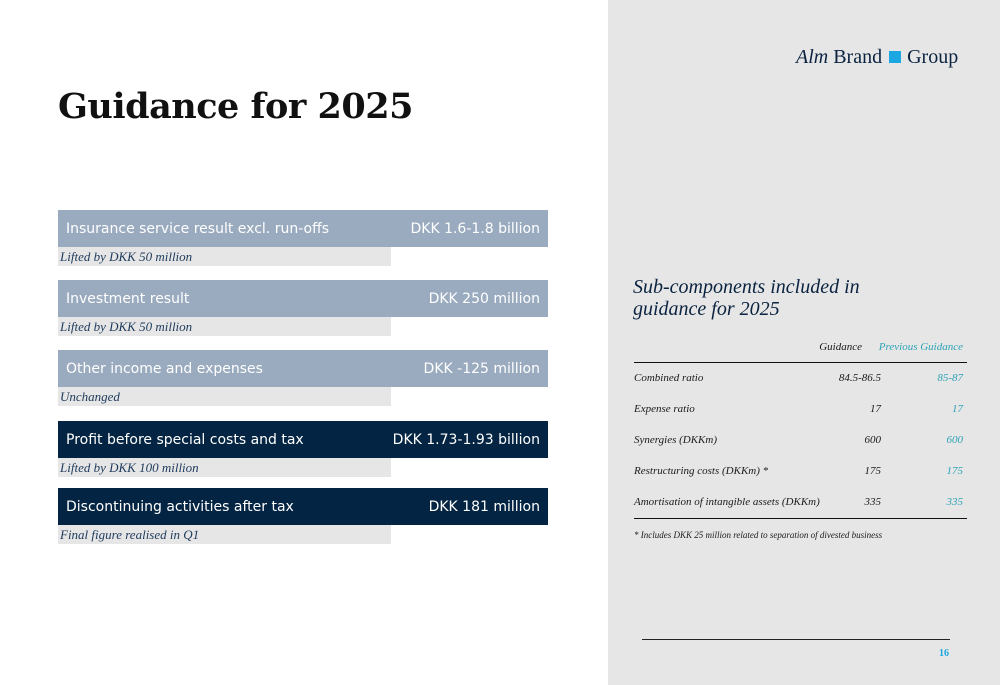  I want to click on row-guidance: 335, so click(873, 502).